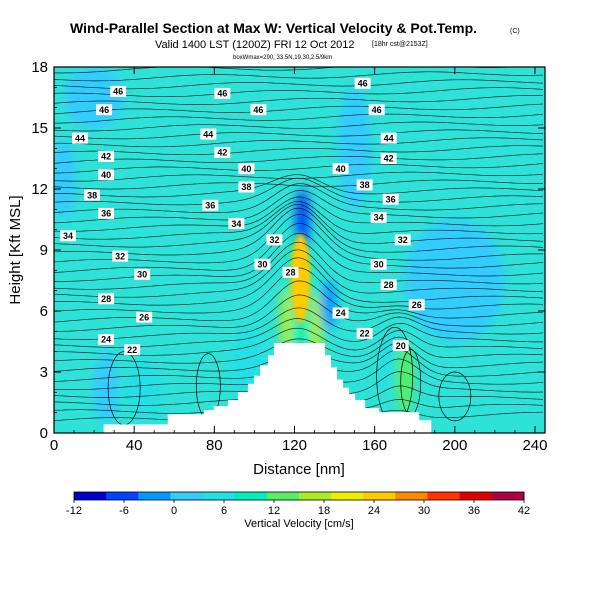 Image resolution: width=600 pixels, height=600 pixels. I want to click on colorbar-label: Vertical Velocity [cm/s], so click(298, 524).